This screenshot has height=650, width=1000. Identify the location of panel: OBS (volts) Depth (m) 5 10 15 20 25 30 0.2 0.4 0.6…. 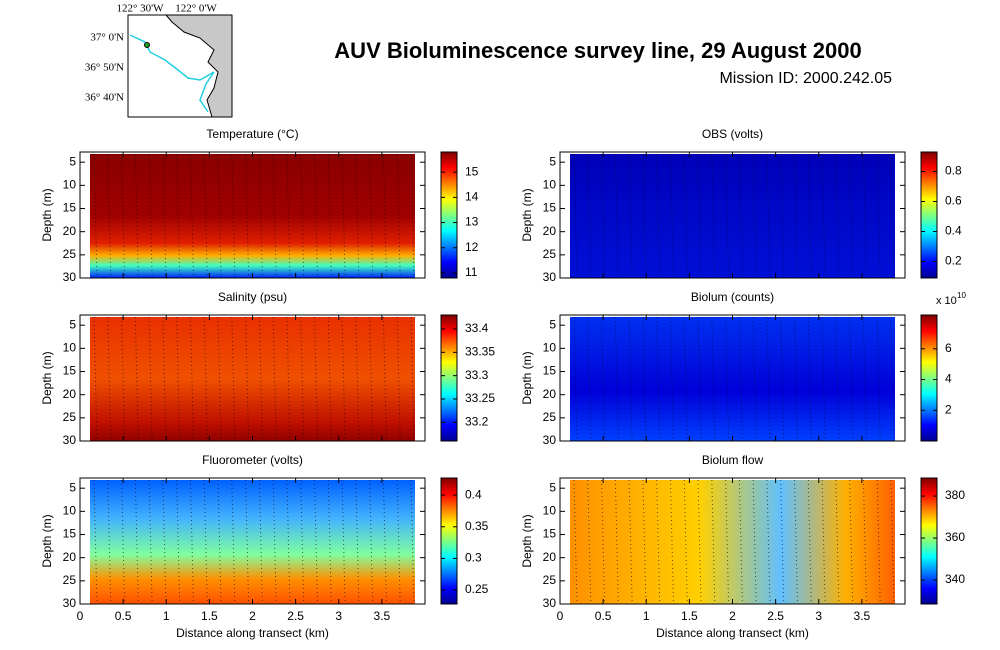
(741, 205).